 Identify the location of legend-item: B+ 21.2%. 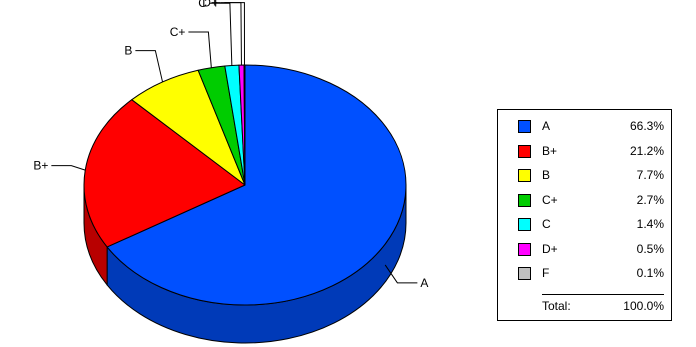
(584, 152).